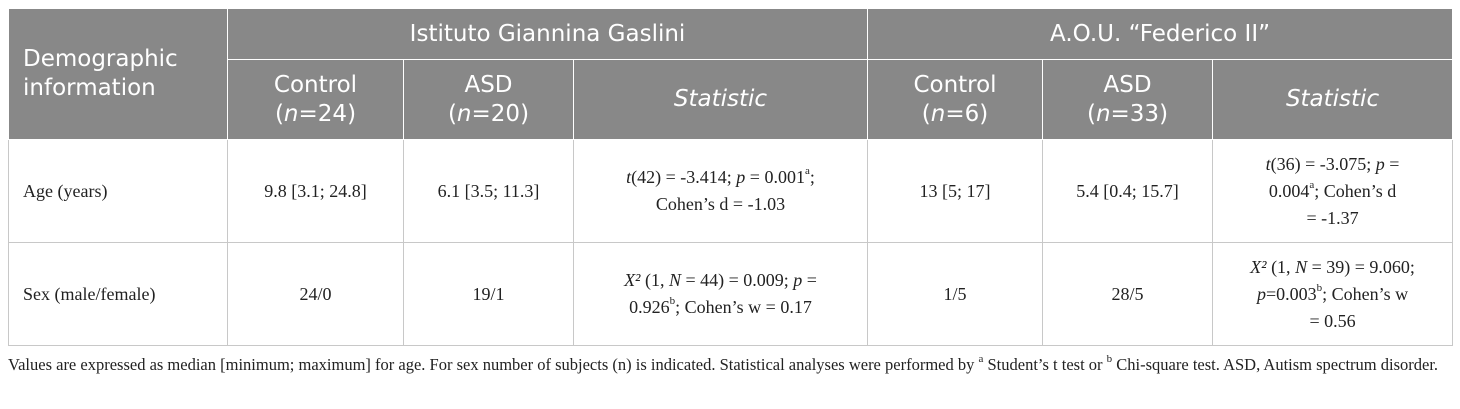  What do you see at coordinates (315, 99) in the screenshot?
I see `header-gaslini-control: Control (n=24)` at bounding box center [315, 99].